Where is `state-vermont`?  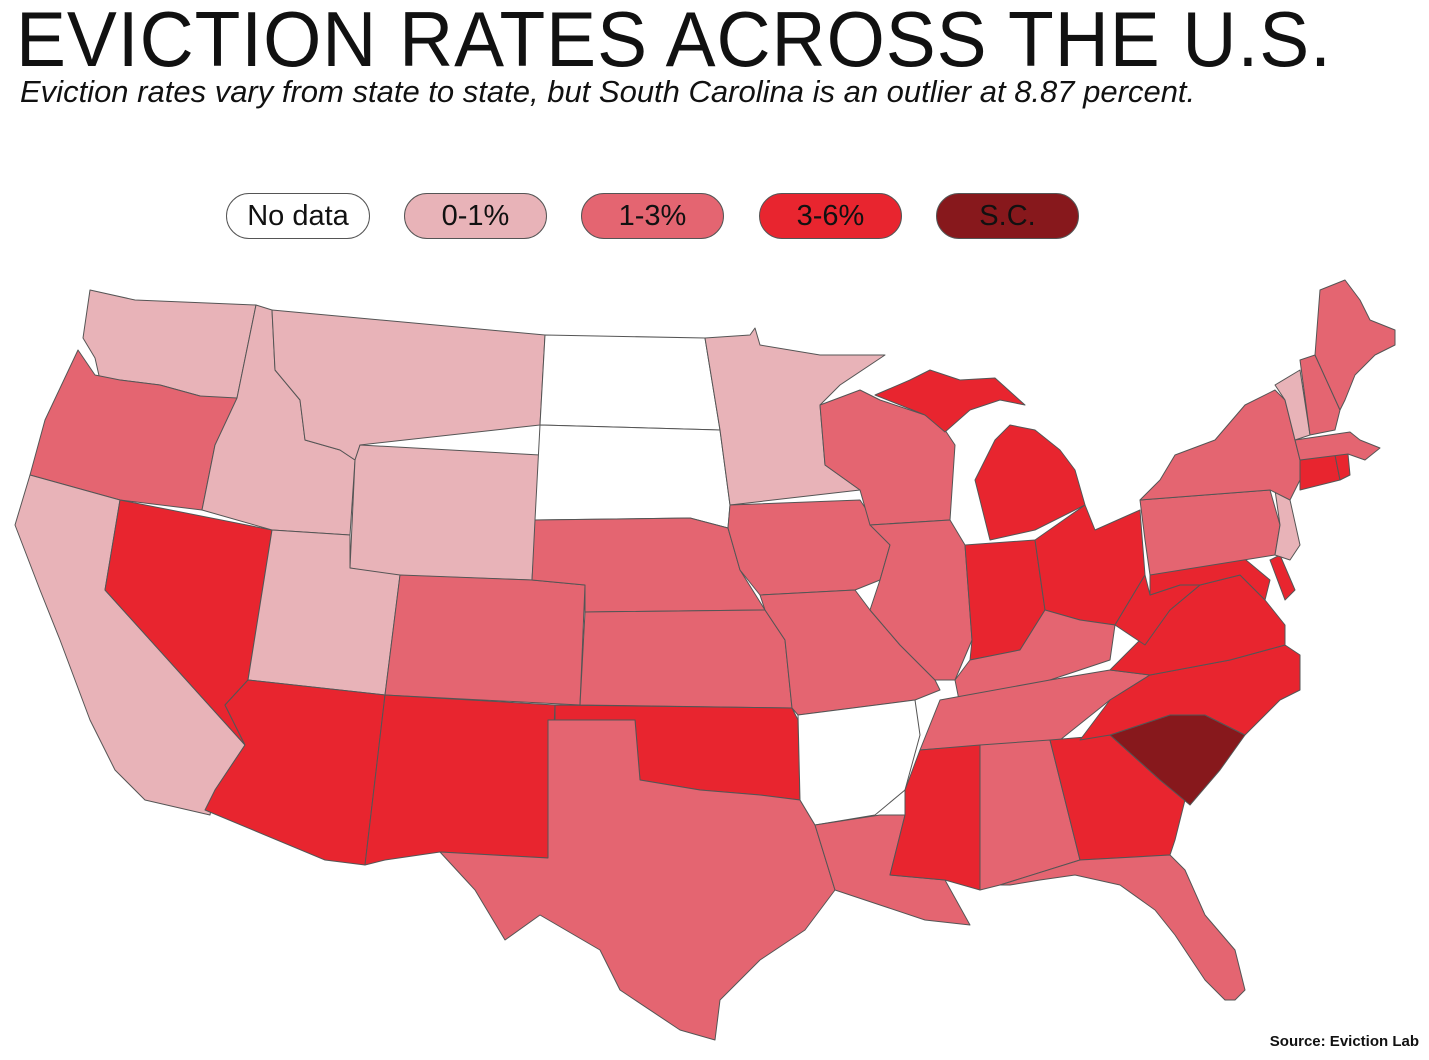 state-vermont is located at coordinates (1292, 405).